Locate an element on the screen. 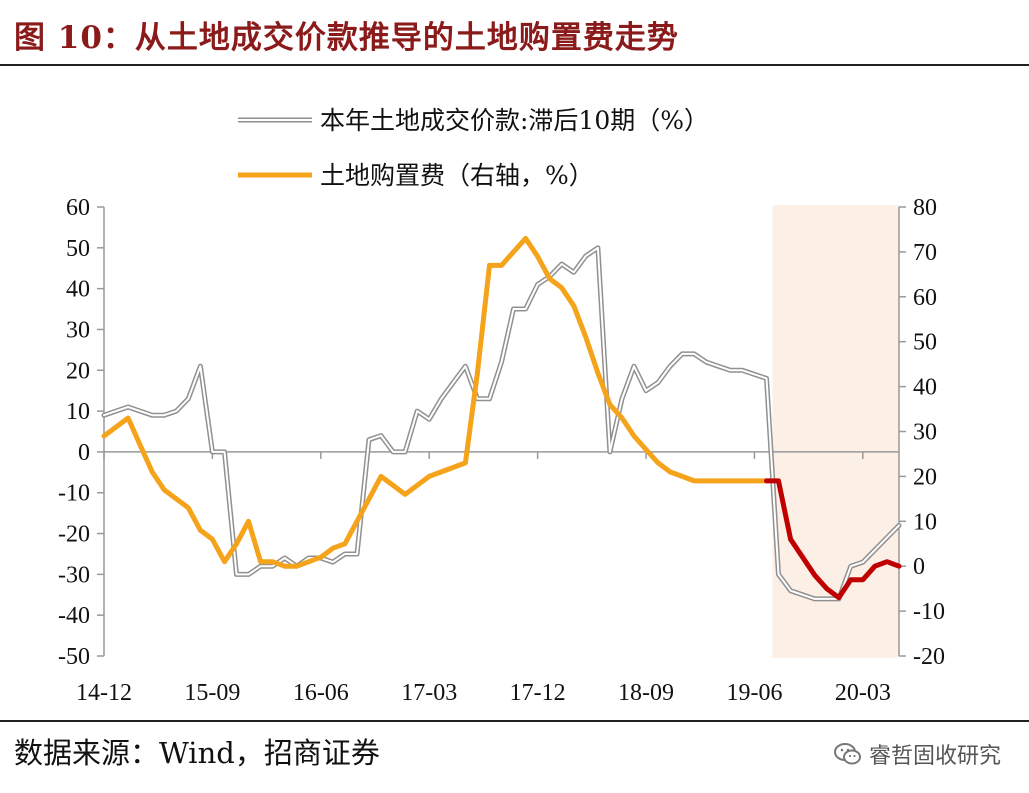  right-tick-label: 60 is located at coordinates (925, 298).